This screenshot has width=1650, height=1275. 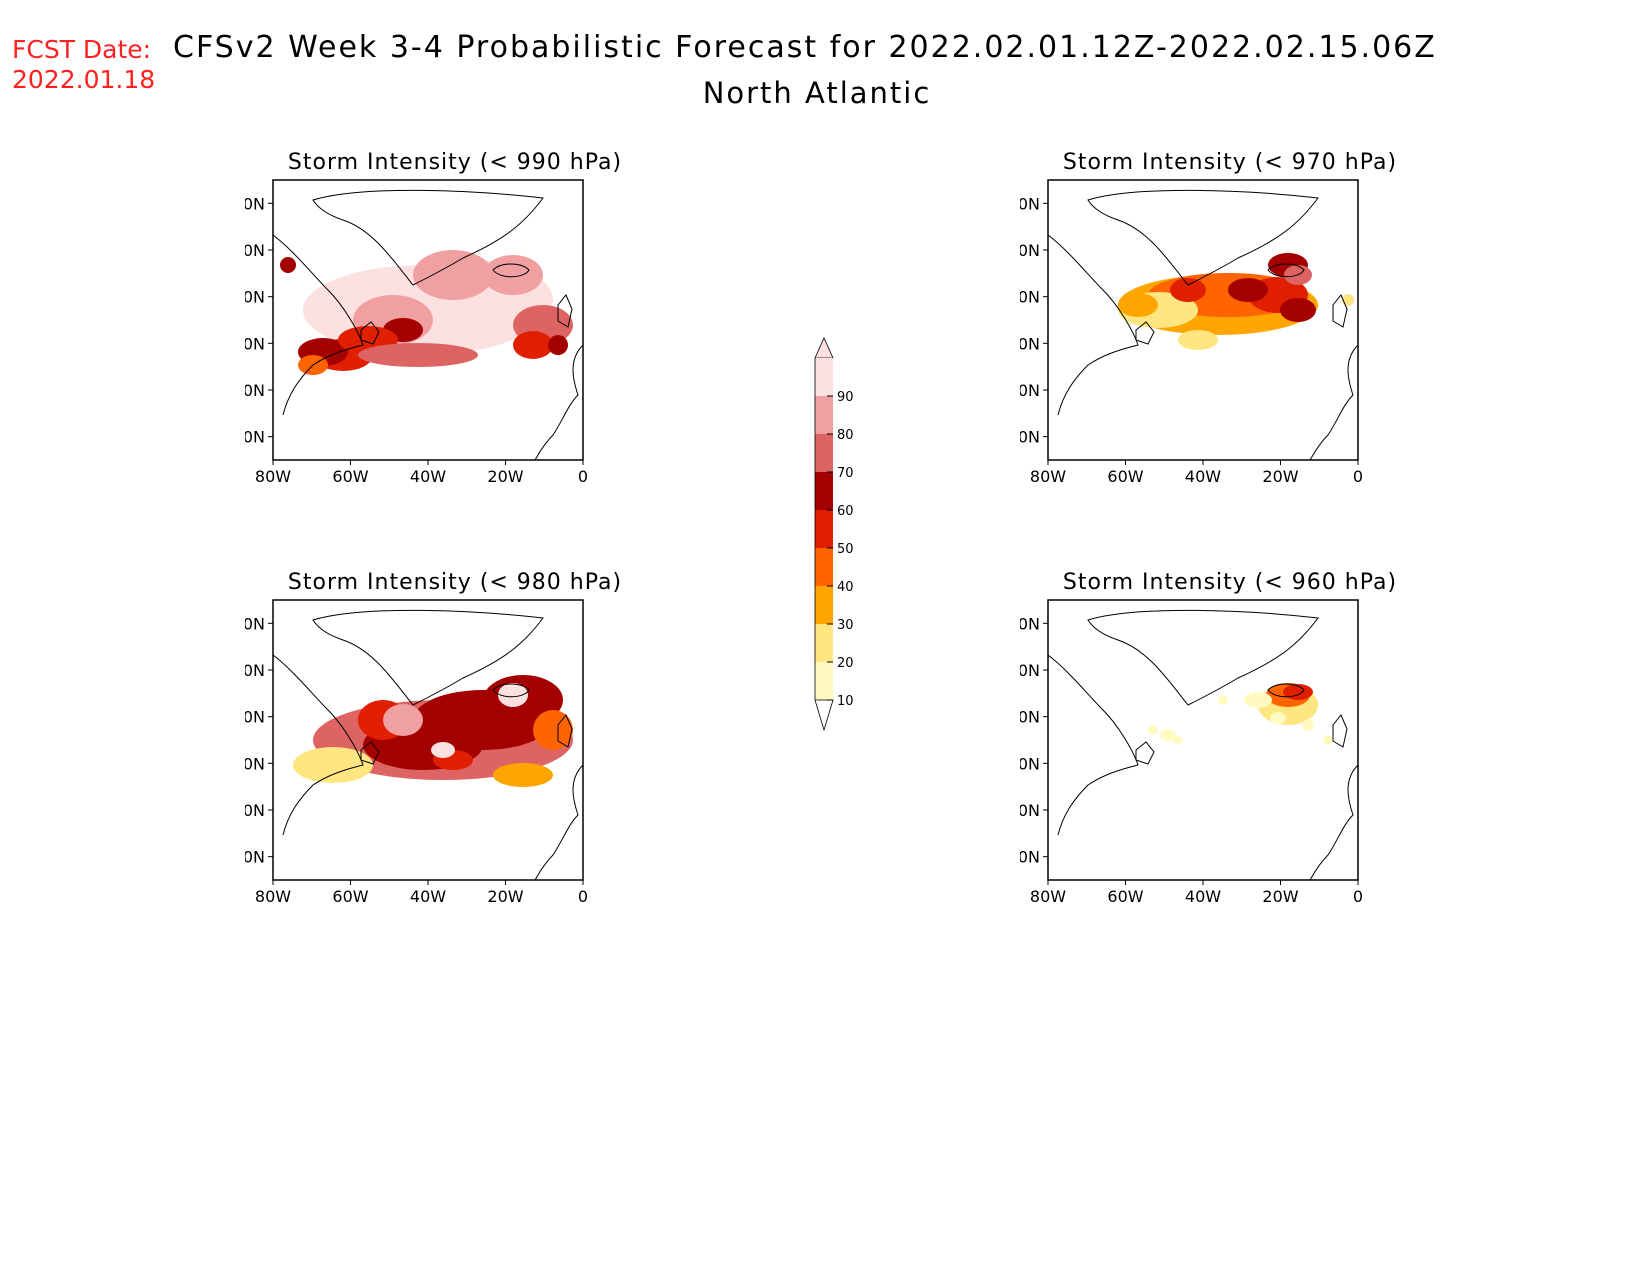 I want to click on region-name: North Atlantic, so click(x=817, y=93).